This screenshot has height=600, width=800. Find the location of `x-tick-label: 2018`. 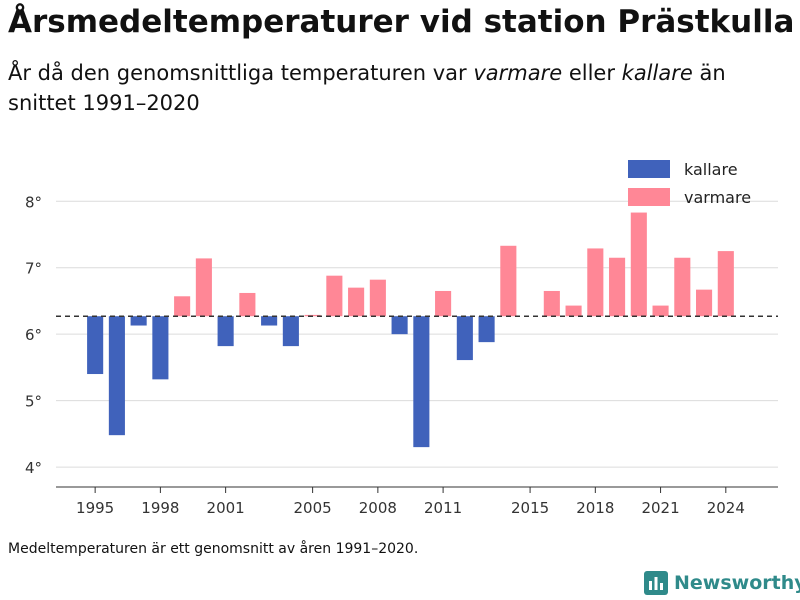

x-tick-label: 2018 is located at coordinates (595, 508).